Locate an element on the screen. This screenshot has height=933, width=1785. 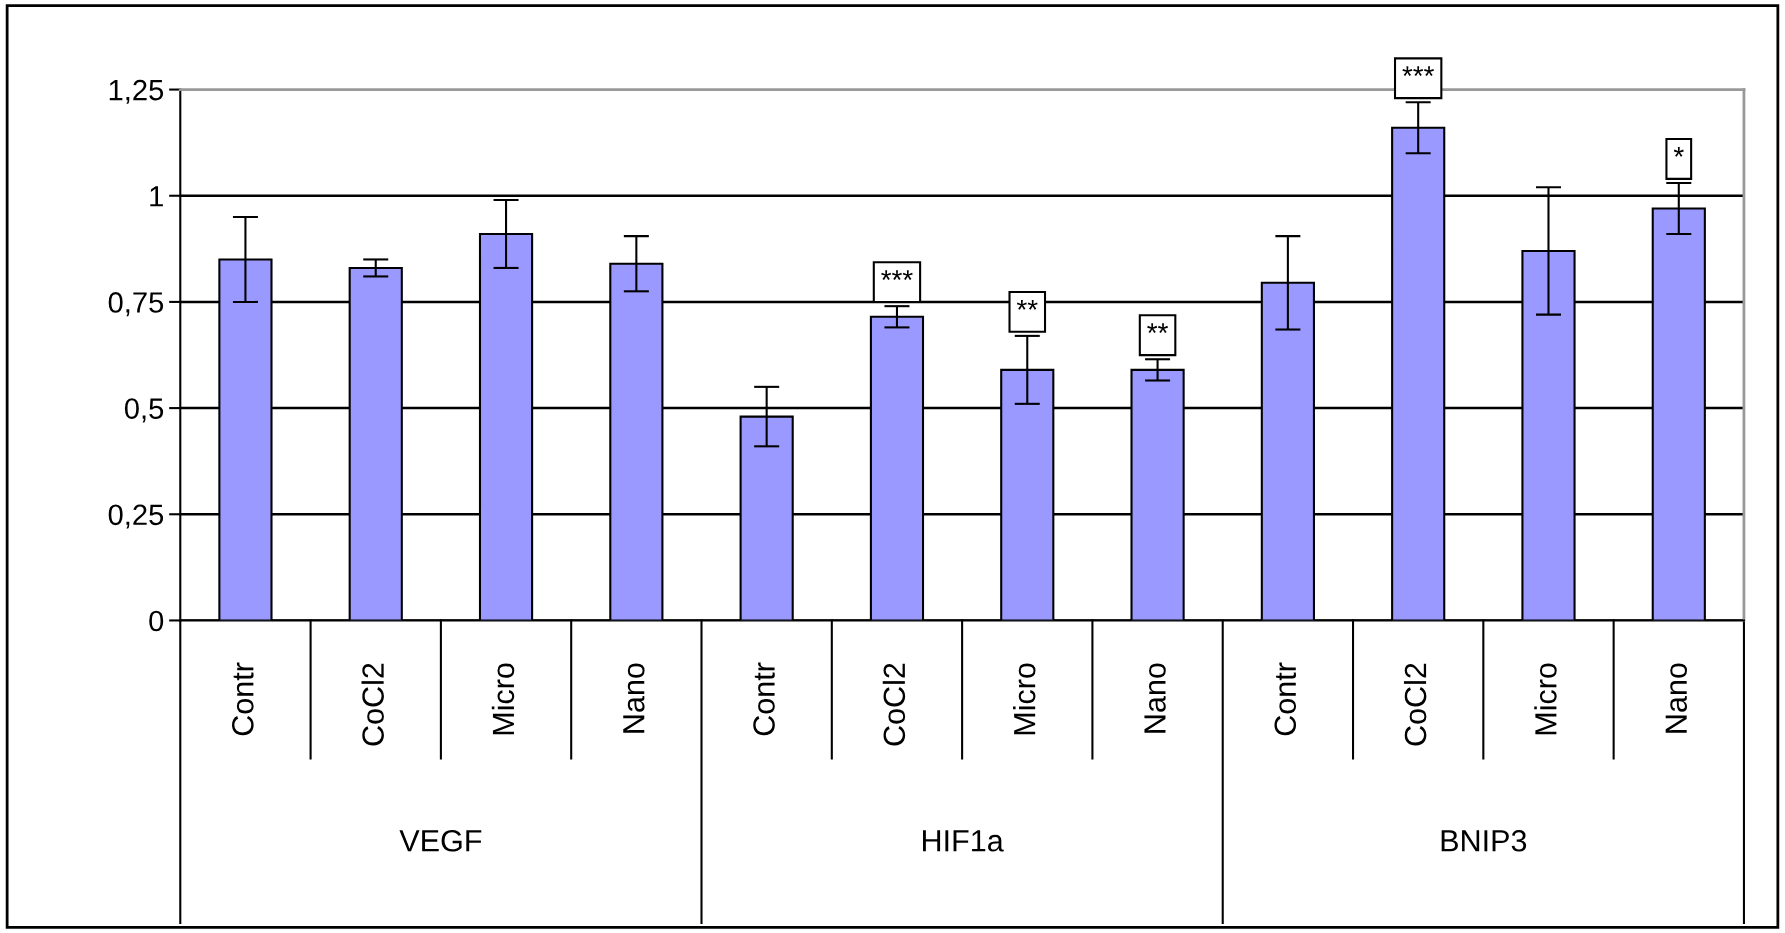
y-tick-label: 0,25 is located at coordinates (136, 516).